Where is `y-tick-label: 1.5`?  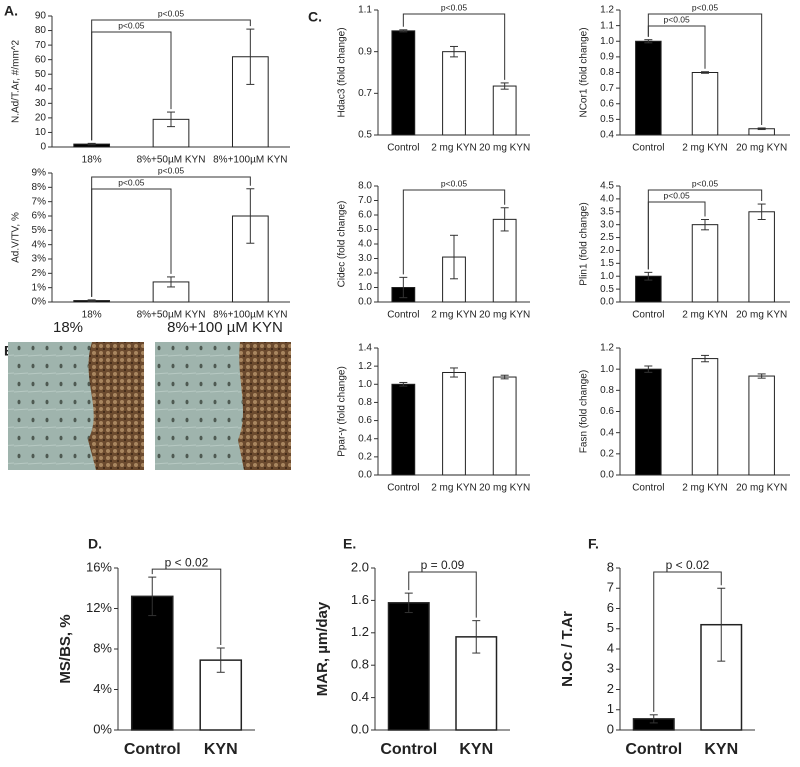
y-tick-label: 1.5 is located at coordinates (607, 263).